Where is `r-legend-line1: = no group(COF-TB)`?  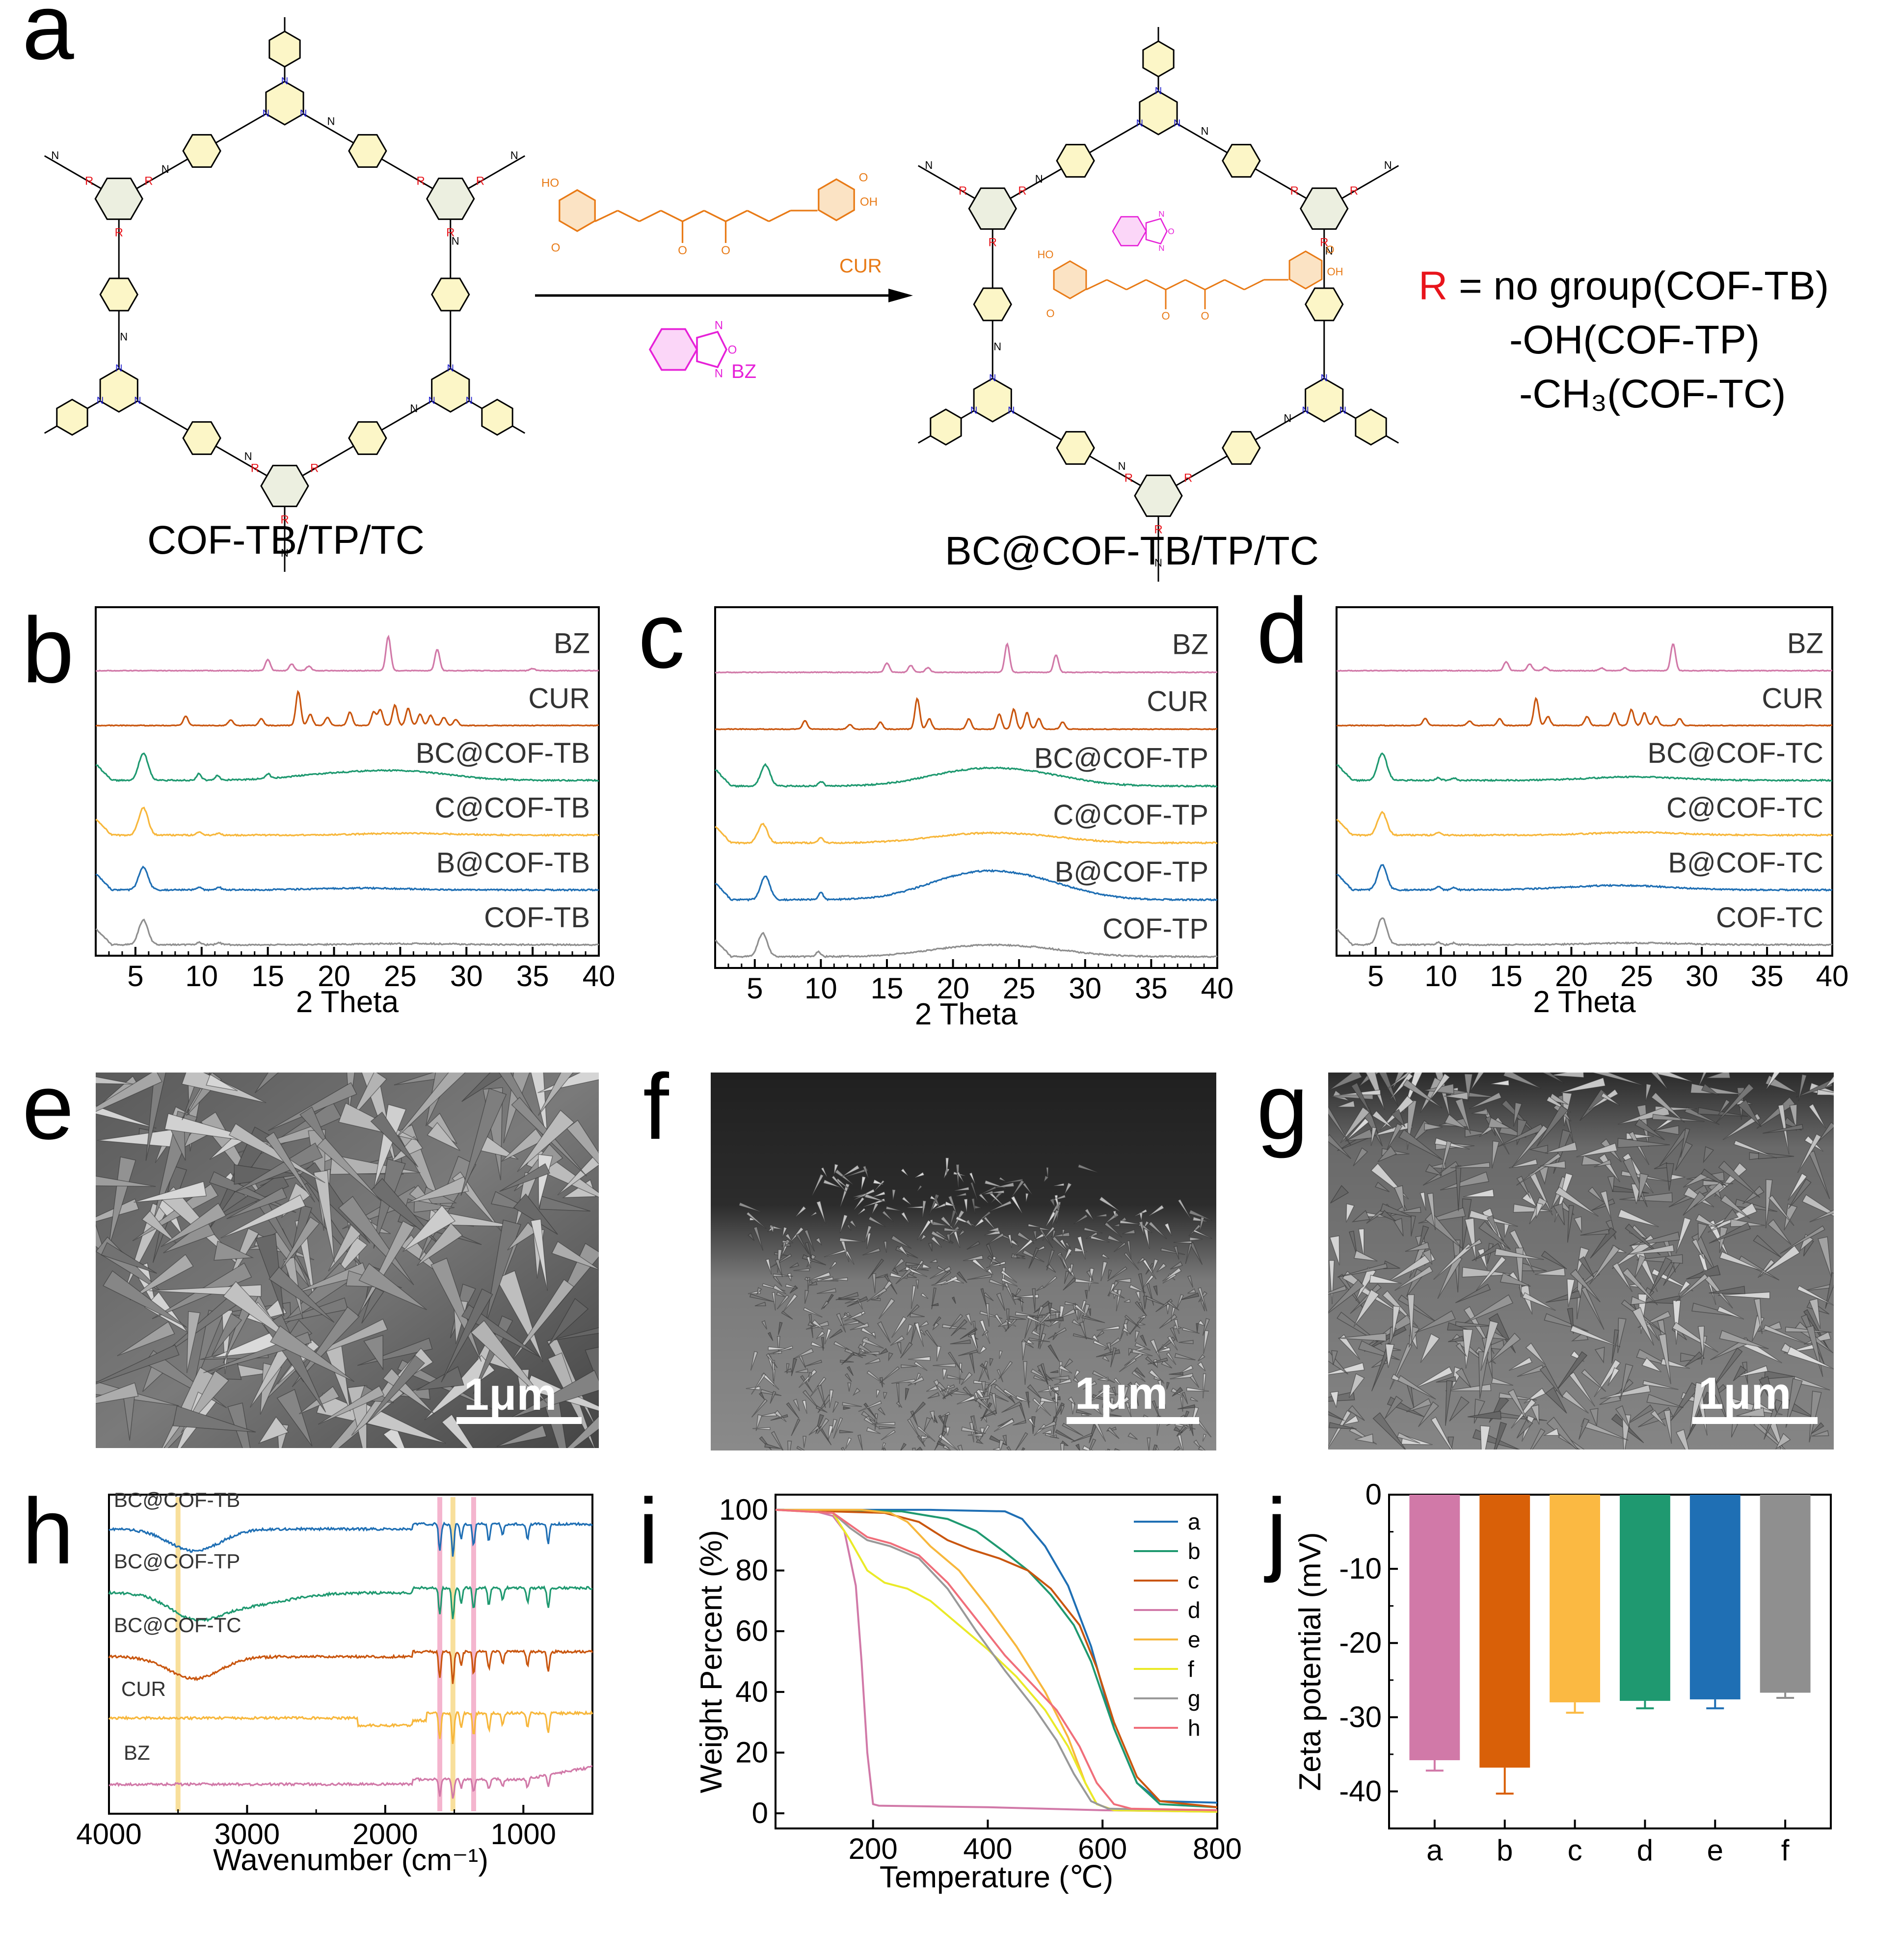 r-legend-line1: = no group(COF-TB) is located at coordinates (1638, 286).